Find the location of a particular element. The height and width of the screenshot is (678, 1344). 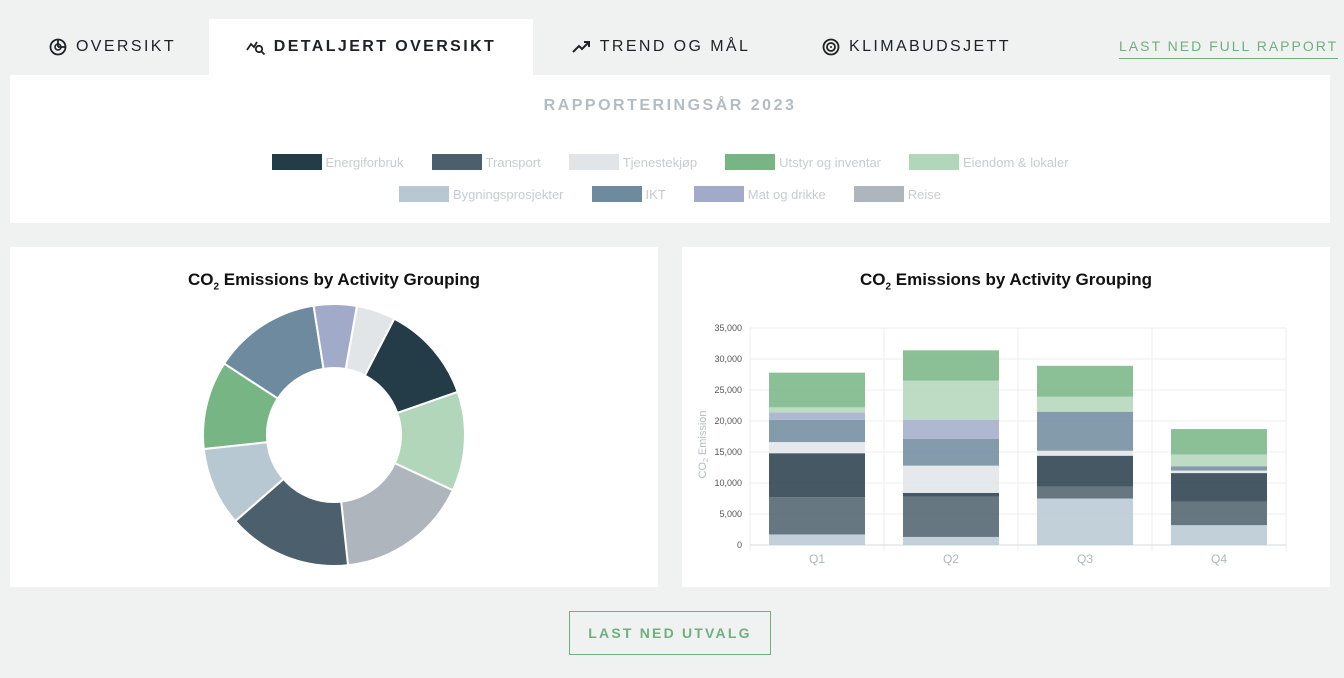

legend-item-utstyr-og-inventar: Utstyr og inventar is located at coordinates (803, 162).